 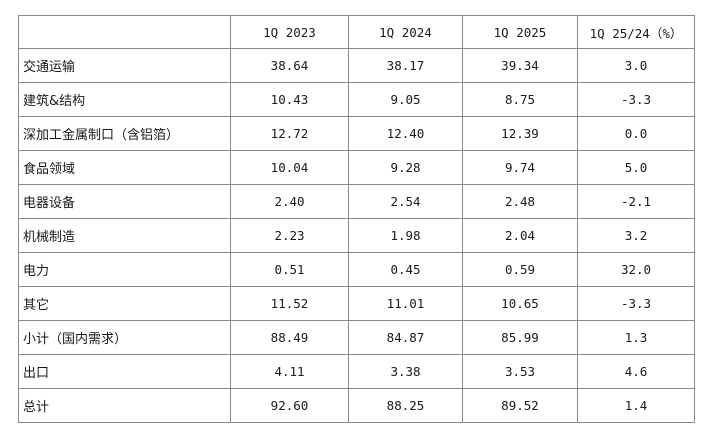 I want to click on table-cell: 2.04, so click(x=520, y=235).